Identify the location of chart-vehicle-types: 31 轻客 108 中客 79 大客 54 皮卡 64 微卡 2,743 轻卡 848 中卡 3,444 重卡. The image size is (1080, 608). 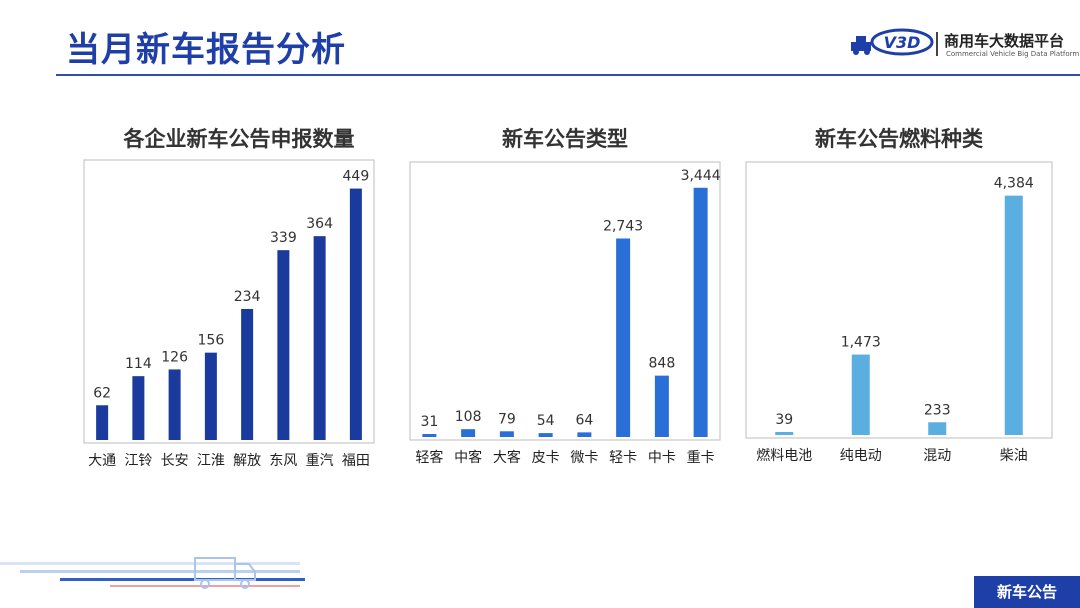
(565, 313).